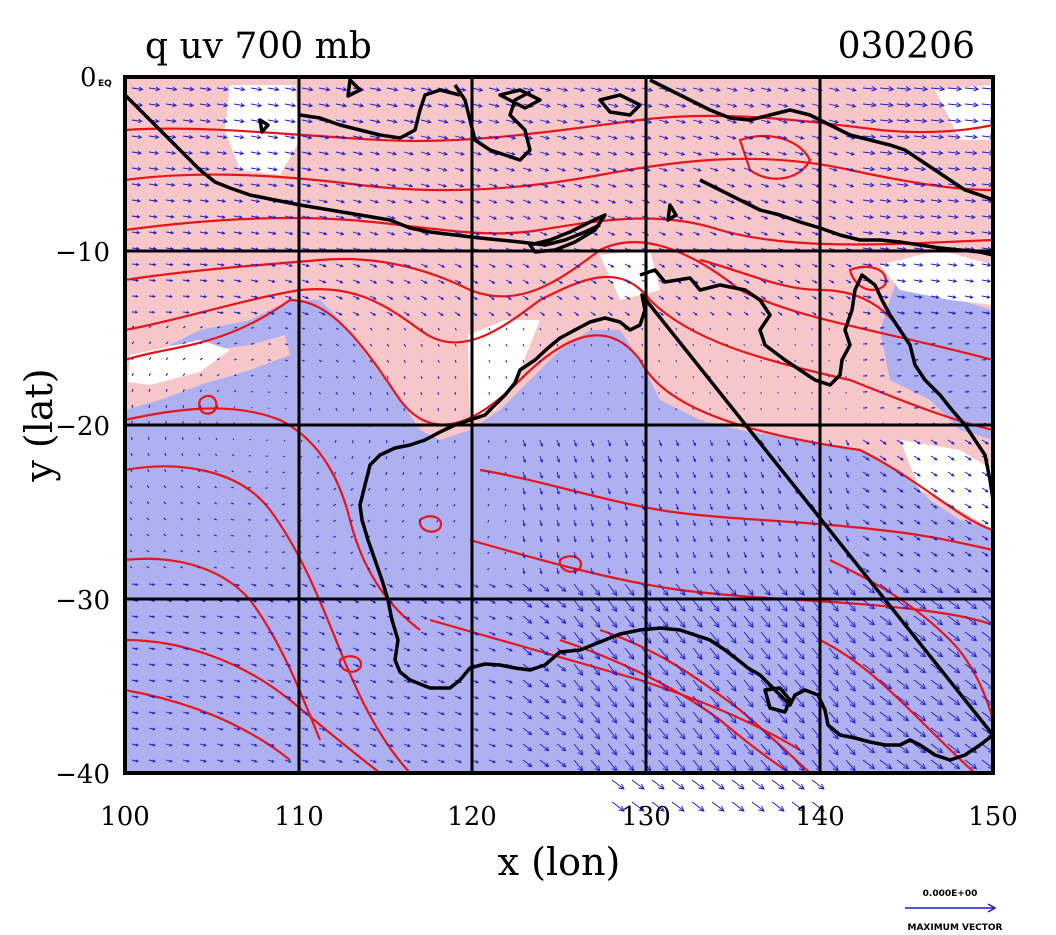 This screenshot has height=935, width=1056. Describe the element at coordinates (88, 78) in the screenshot. I see `y-tick-0: 0` at that location.